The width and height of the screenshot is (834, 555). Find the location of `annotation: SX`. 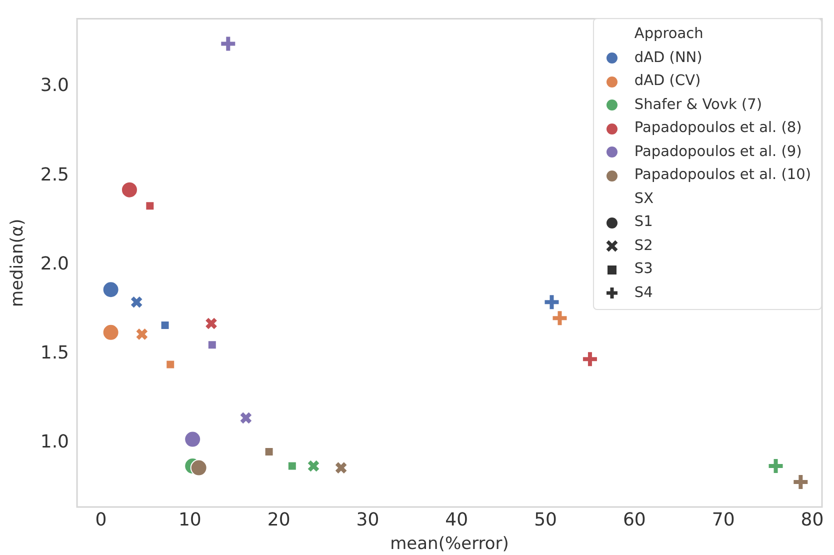

annotation: SX is located at coordinates (644, 199).